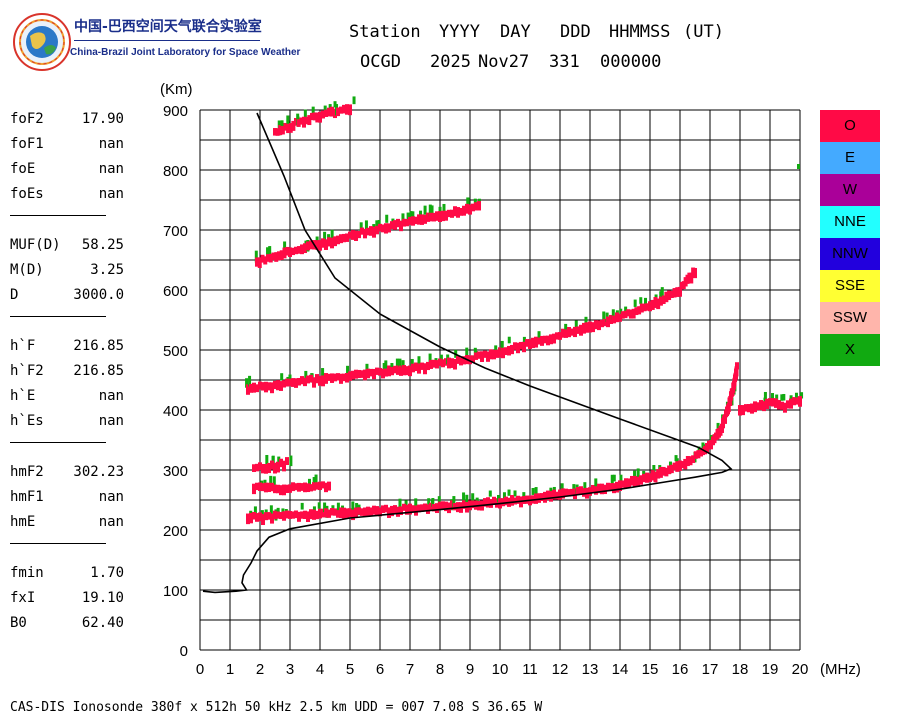 The image size is (900, 720). Describe the element at coordinates (650, 669) in the screenshot. I see `x-tick-label: 15` at that location.